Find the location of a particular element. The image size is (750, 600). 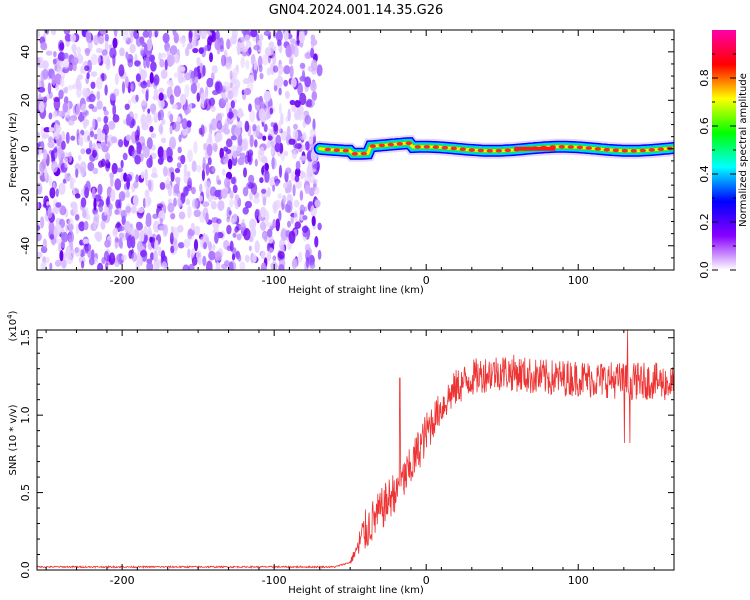

snr-scale-prefix: (x10 is located at coordinates (13, 330).